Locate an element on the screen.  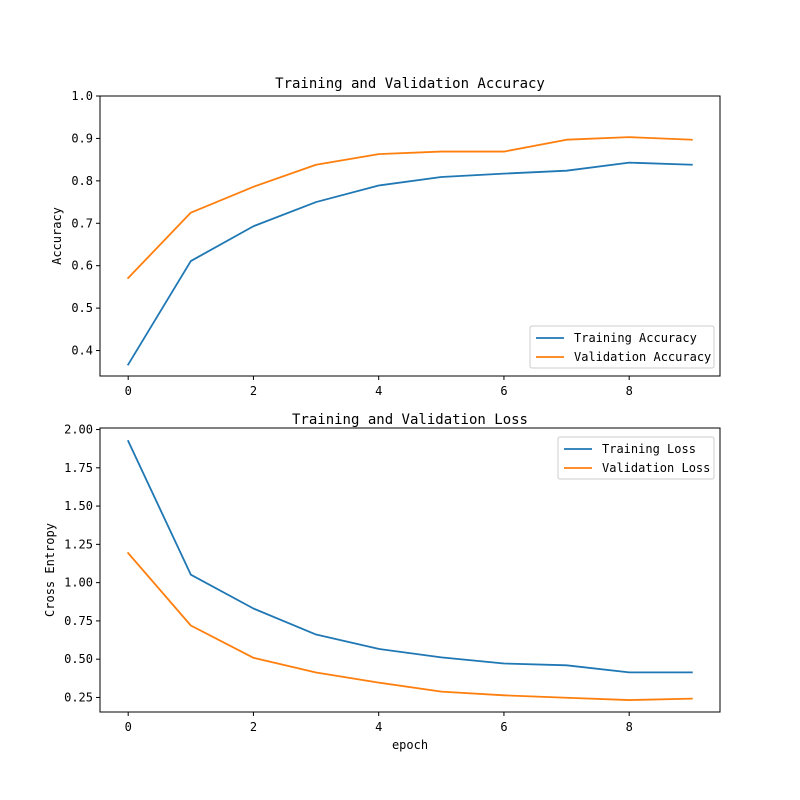
accuracy-legend-box is located at coordinates (622, 347).